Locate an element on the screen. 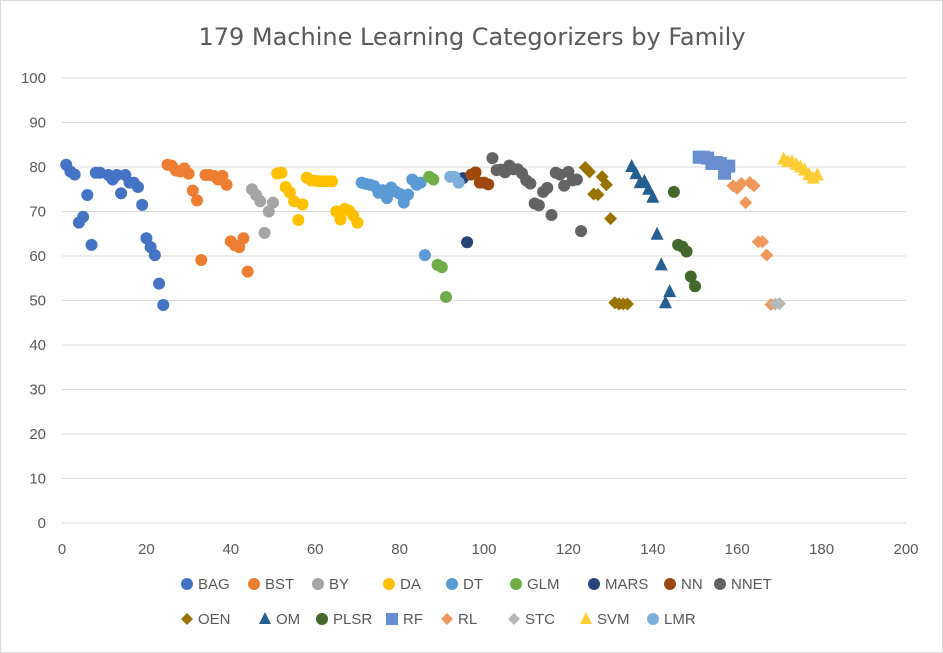 The height and width of the screenshot is (653, 943). legend-item-svm: SVM is located at coordinates (605, 619).